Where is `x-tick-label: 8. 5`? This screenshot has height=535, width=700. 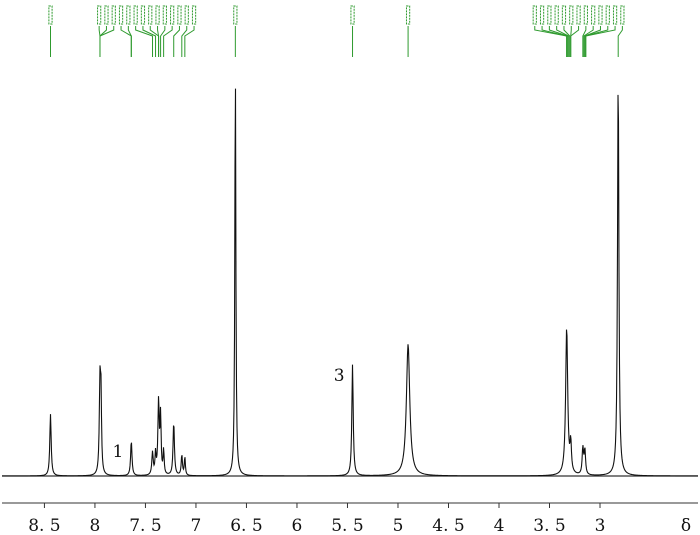 x-tick-label: 8. 5 is located at coordinates (44, 525).